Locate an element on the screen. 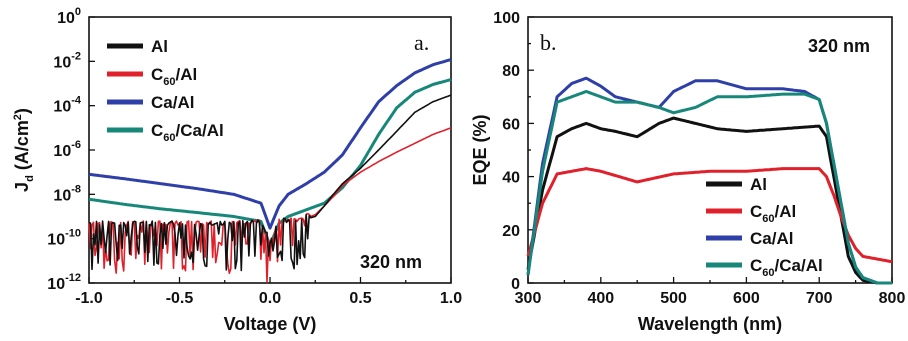 The height and width of the screenshot is (341, 908). panel-b-x-tick-label: 700 is located at coordinates (819, 298).